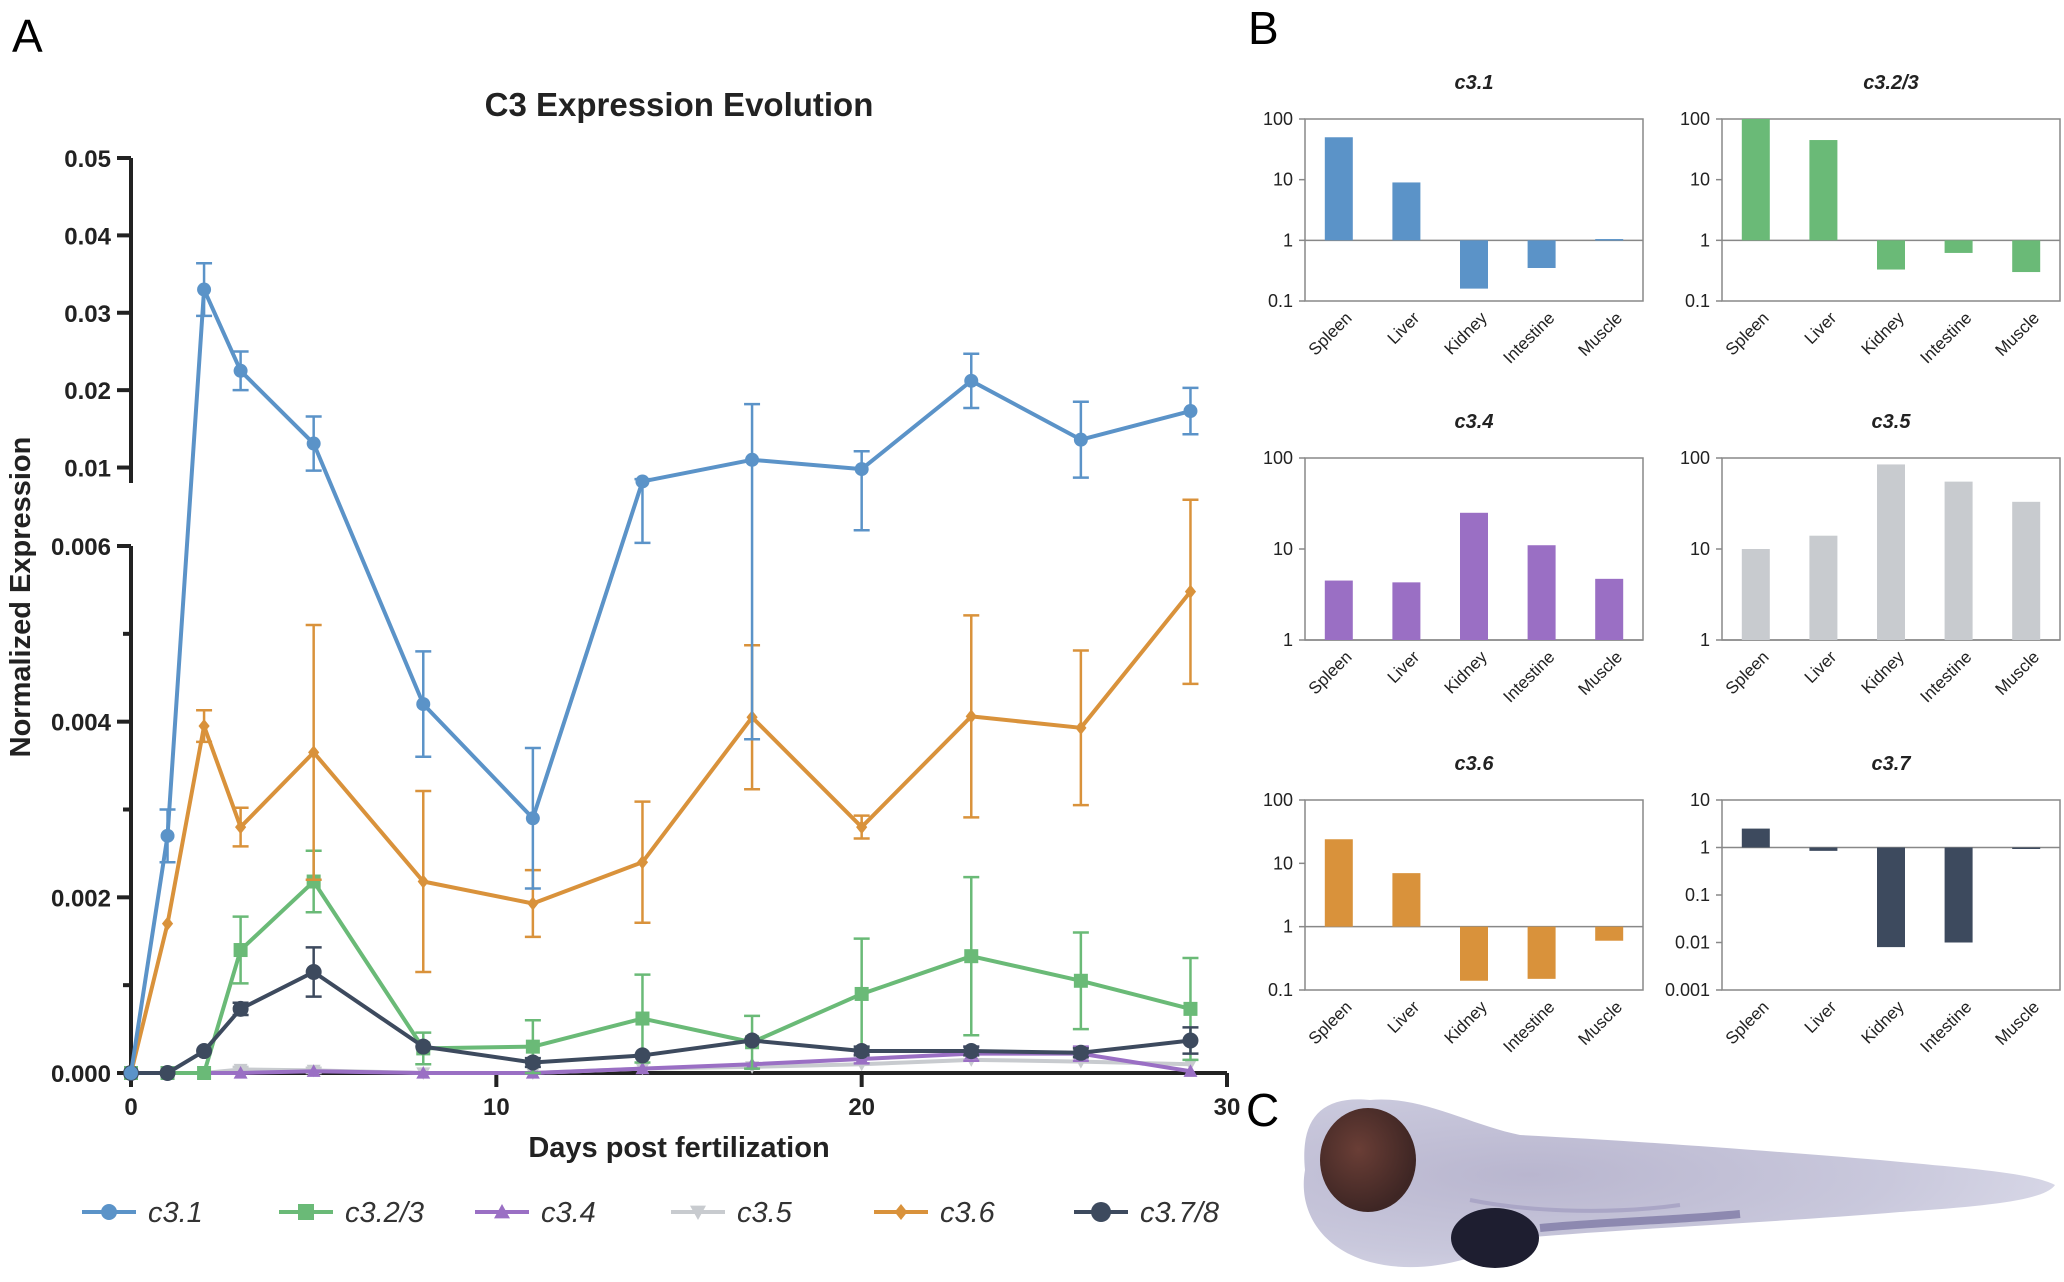  What do you see at coordinates (1640, 1221) in the screenshot?
I see `larva-gut` at bounding box center [1640, 1221].